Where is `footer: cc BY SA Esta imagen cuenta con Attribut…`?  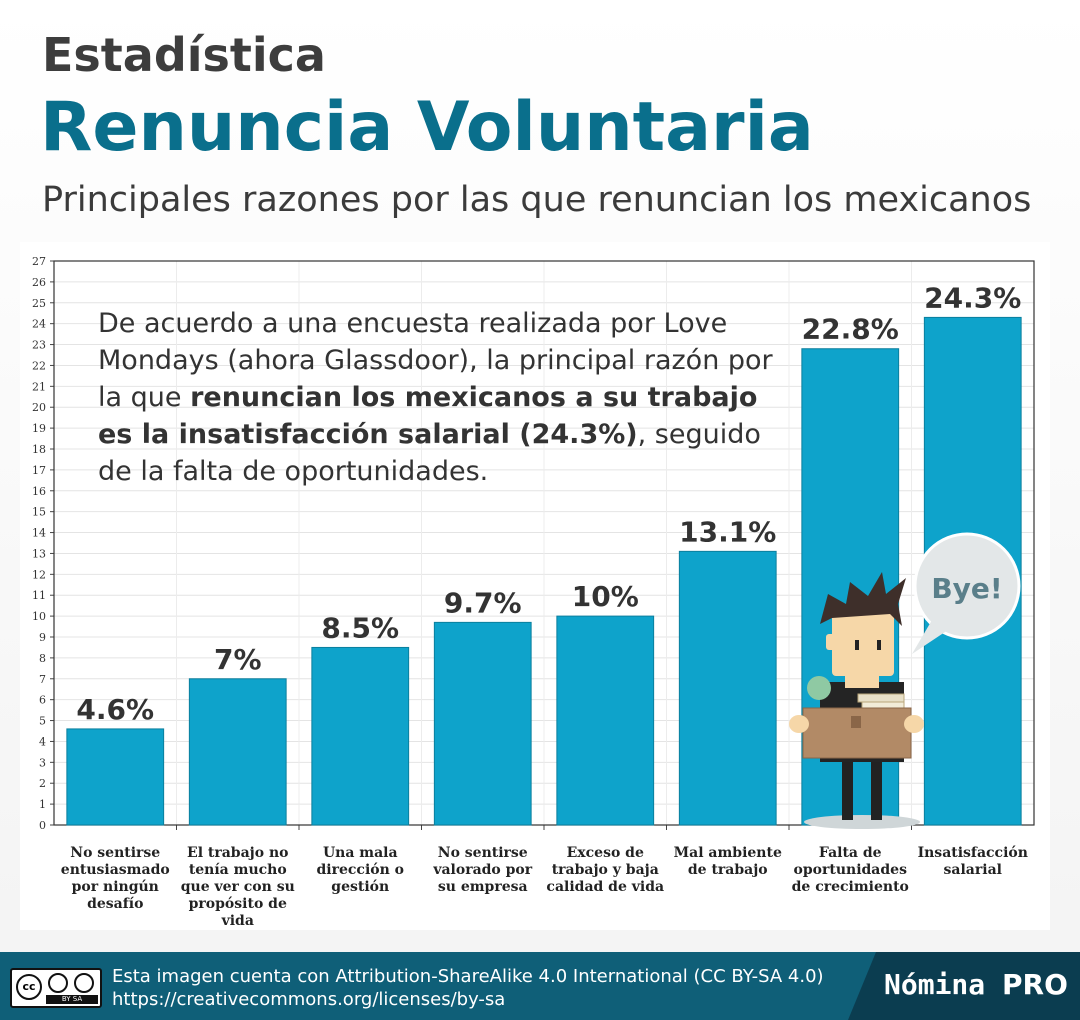 footer: cc BY SA Esta imagen cuenta con Attribut… is located at coordinates (540, 986).